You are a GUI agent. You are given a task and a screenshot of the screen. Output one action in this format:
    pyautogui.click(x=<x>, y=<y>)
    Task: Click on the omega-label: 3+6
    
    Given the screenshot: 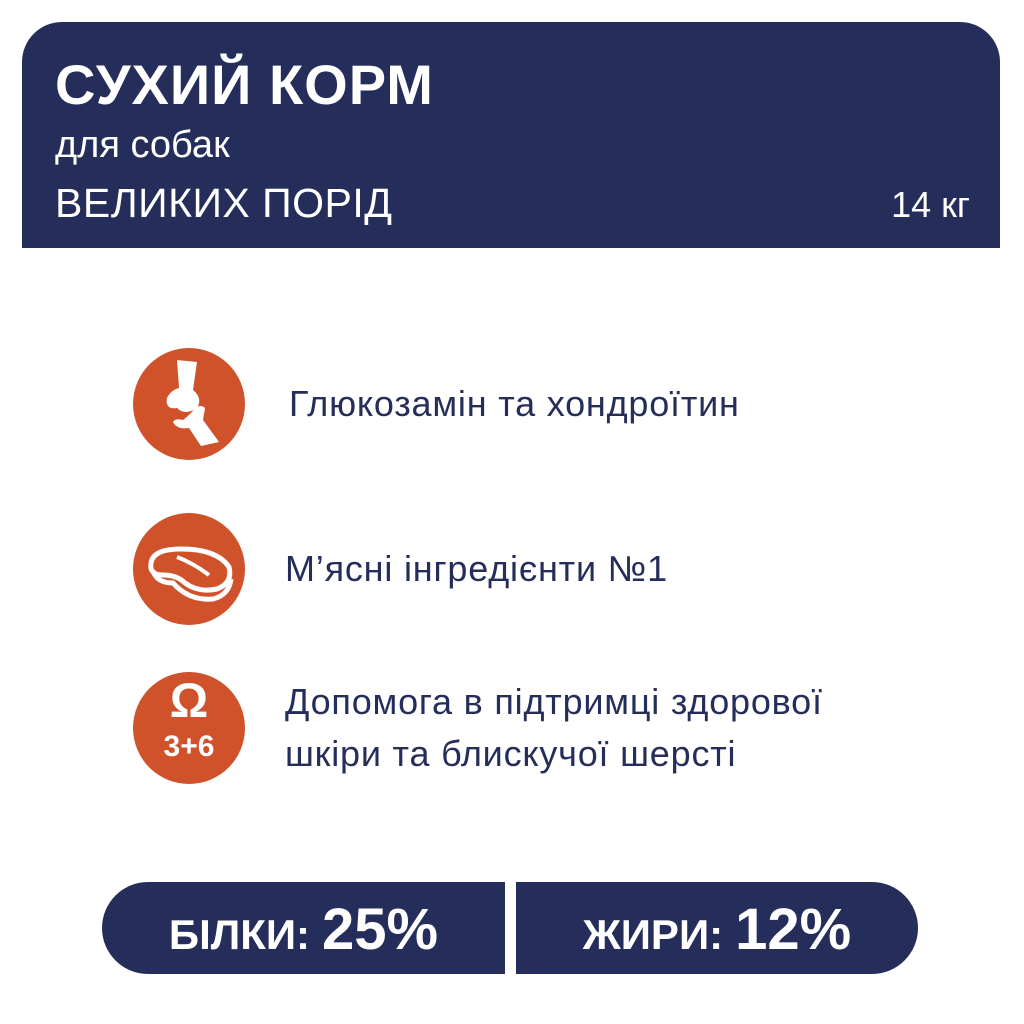 What is the action you would take?
    pyautogui.click(x=189, y=746)
    